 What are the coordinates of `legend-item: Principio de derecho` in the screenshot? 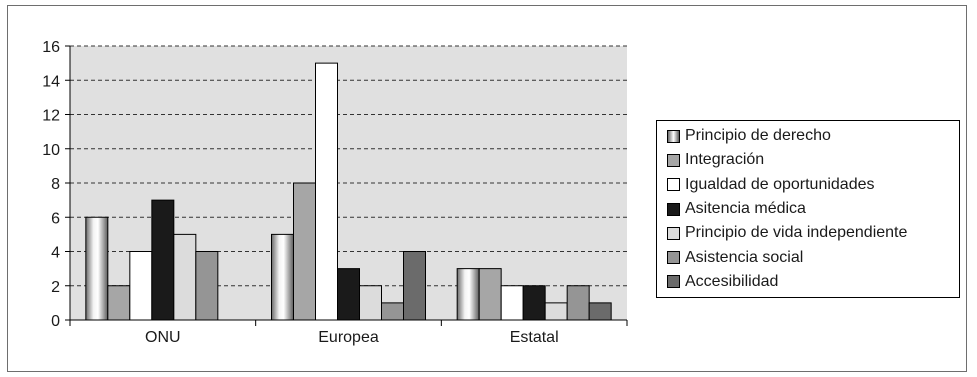 It's located at (813, 136).